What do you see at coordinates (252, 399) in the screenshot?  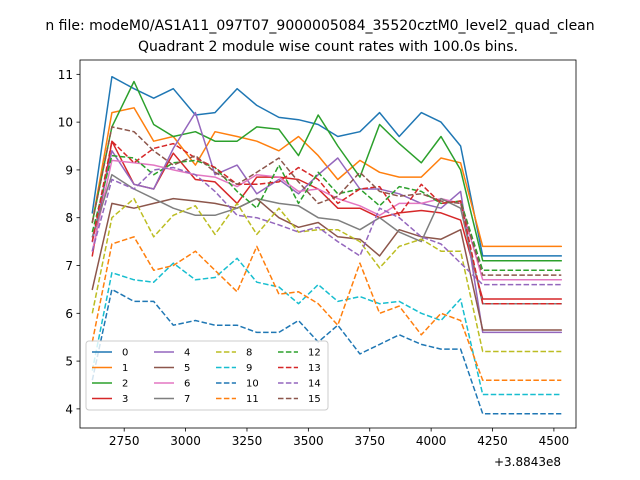 I see `legend-label-11: 11` at bounding box center [252, 399].